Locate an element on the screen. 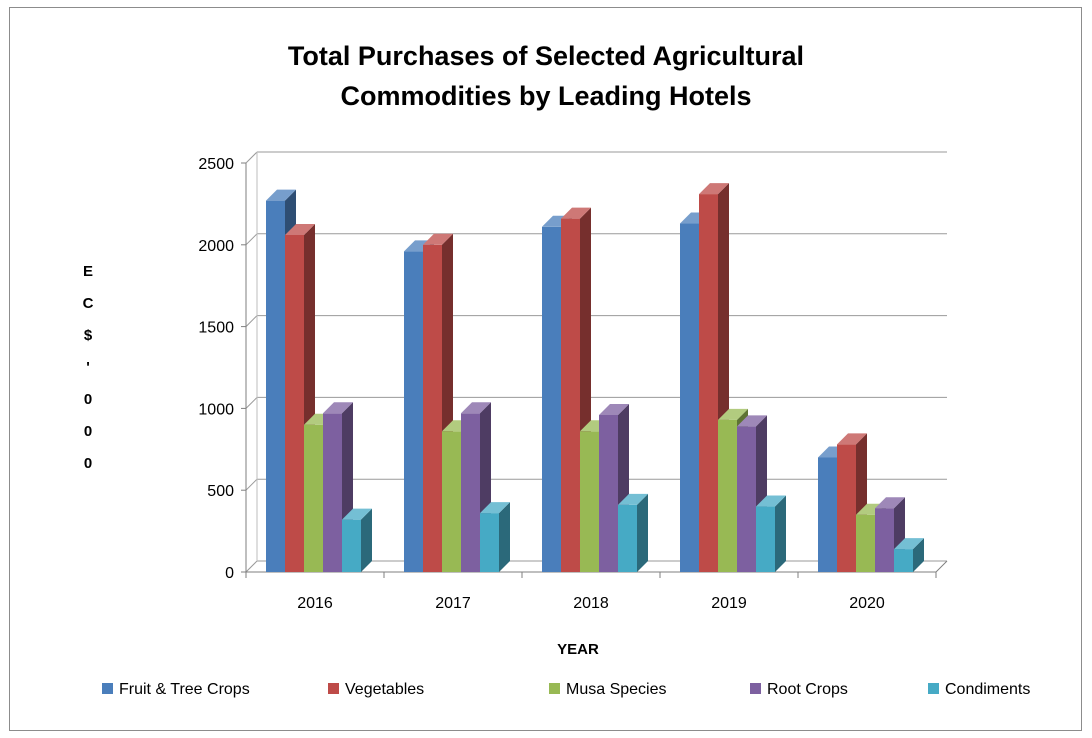 The image size is (1092, 738). y-axis-title-char: E is located at coordinates (88, 271).